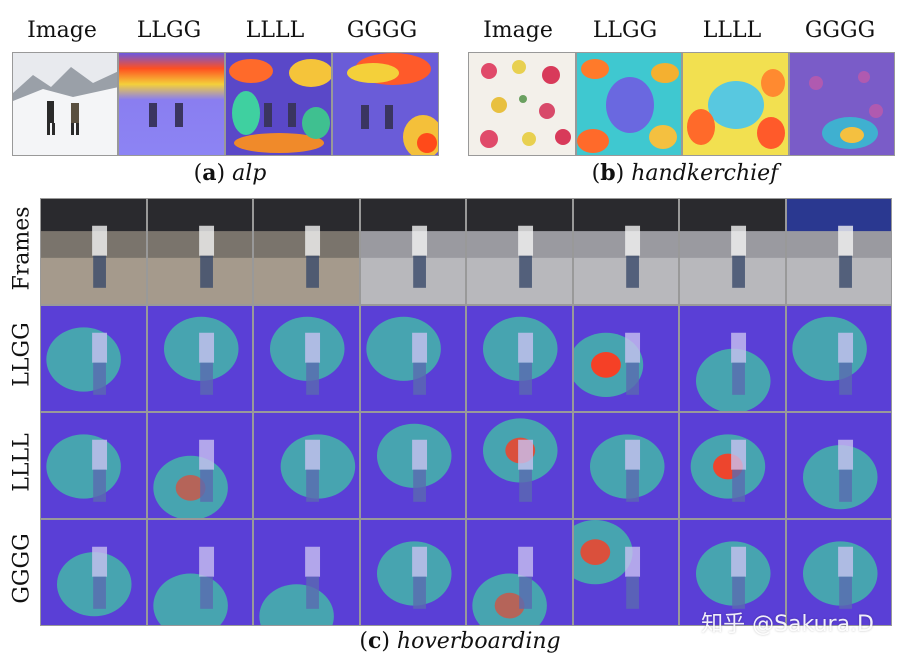 The image size is (910, 663). Describe the element at coordinates (22, 462) in the screenshot. I see `row-label-llll: LLLL` at that location.